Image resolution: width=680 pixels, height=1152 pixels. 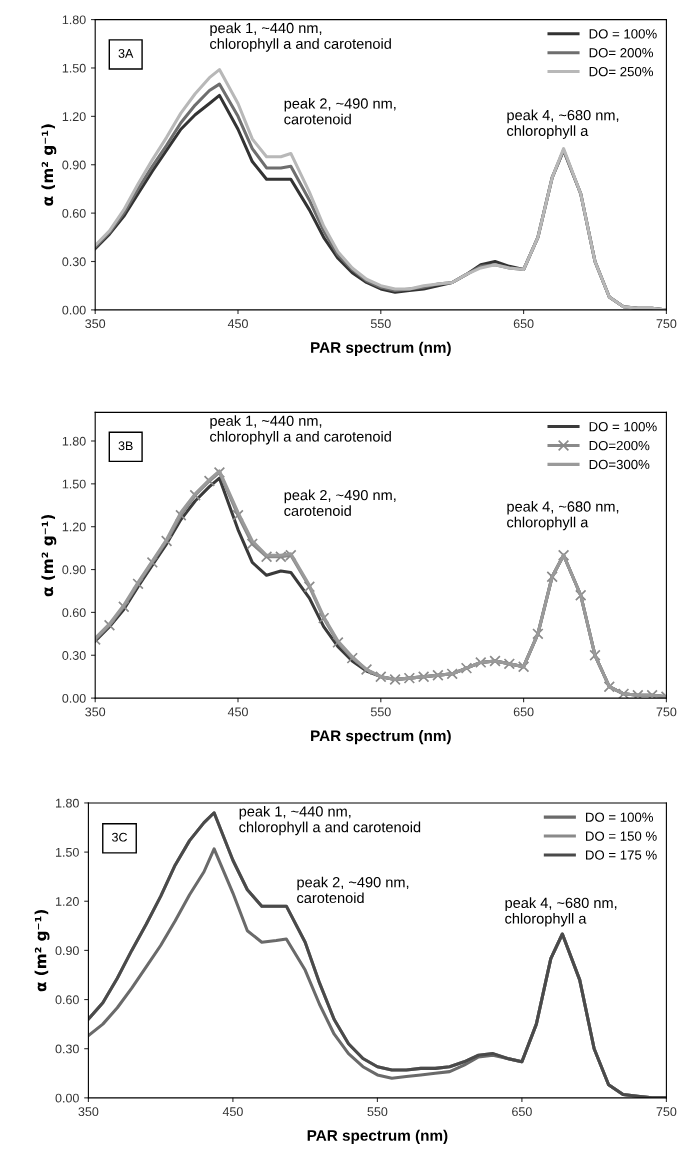 I want to click on legend-label: DO = 150 %, so click(x=621, y=836).